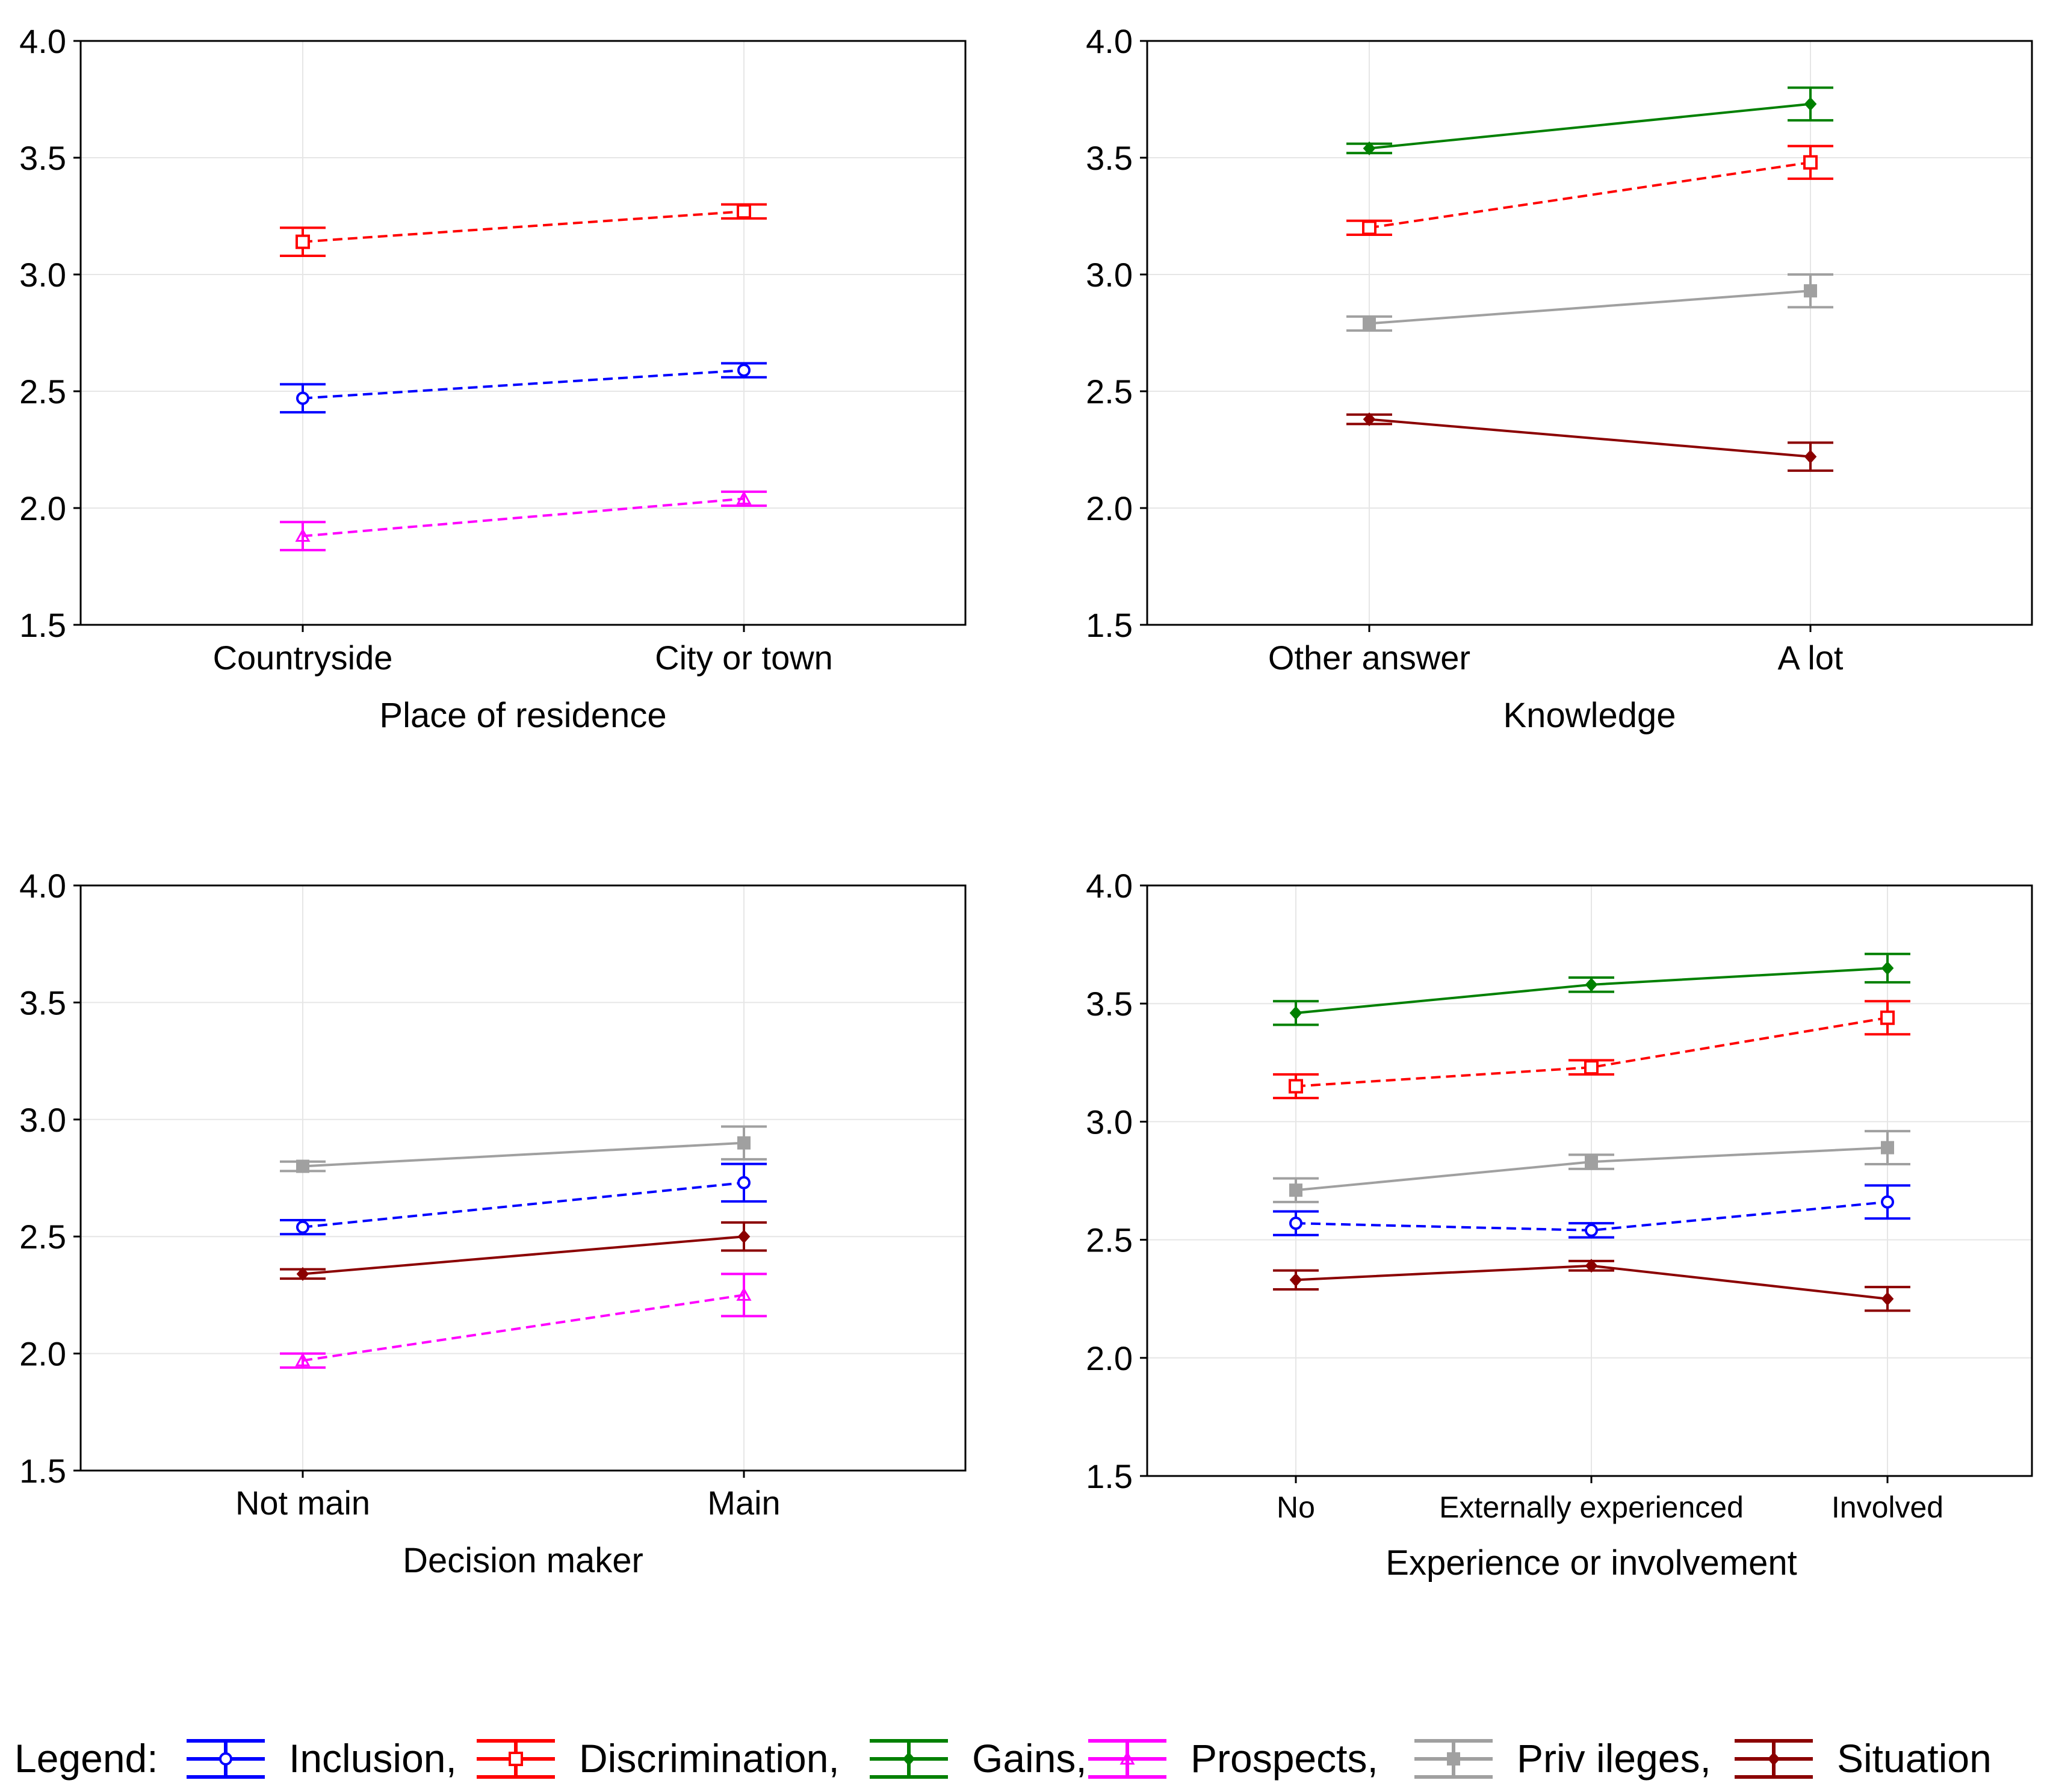 The height and width of the screenshot is (1792, 2053). I want to click on legend-label: Priv ileges,, so click(1614, 1758).